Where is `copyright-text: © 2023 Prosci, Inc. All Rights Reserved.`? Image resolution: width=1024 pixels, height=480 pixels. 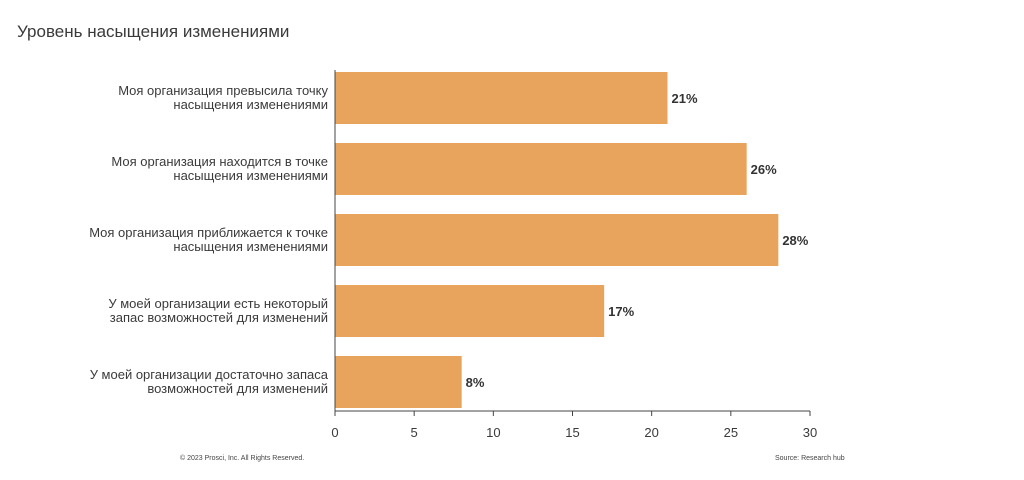 copyright-text: © 2023 Prosci, Inc. All Rights Reserved. is located at coordinates (242, 458).